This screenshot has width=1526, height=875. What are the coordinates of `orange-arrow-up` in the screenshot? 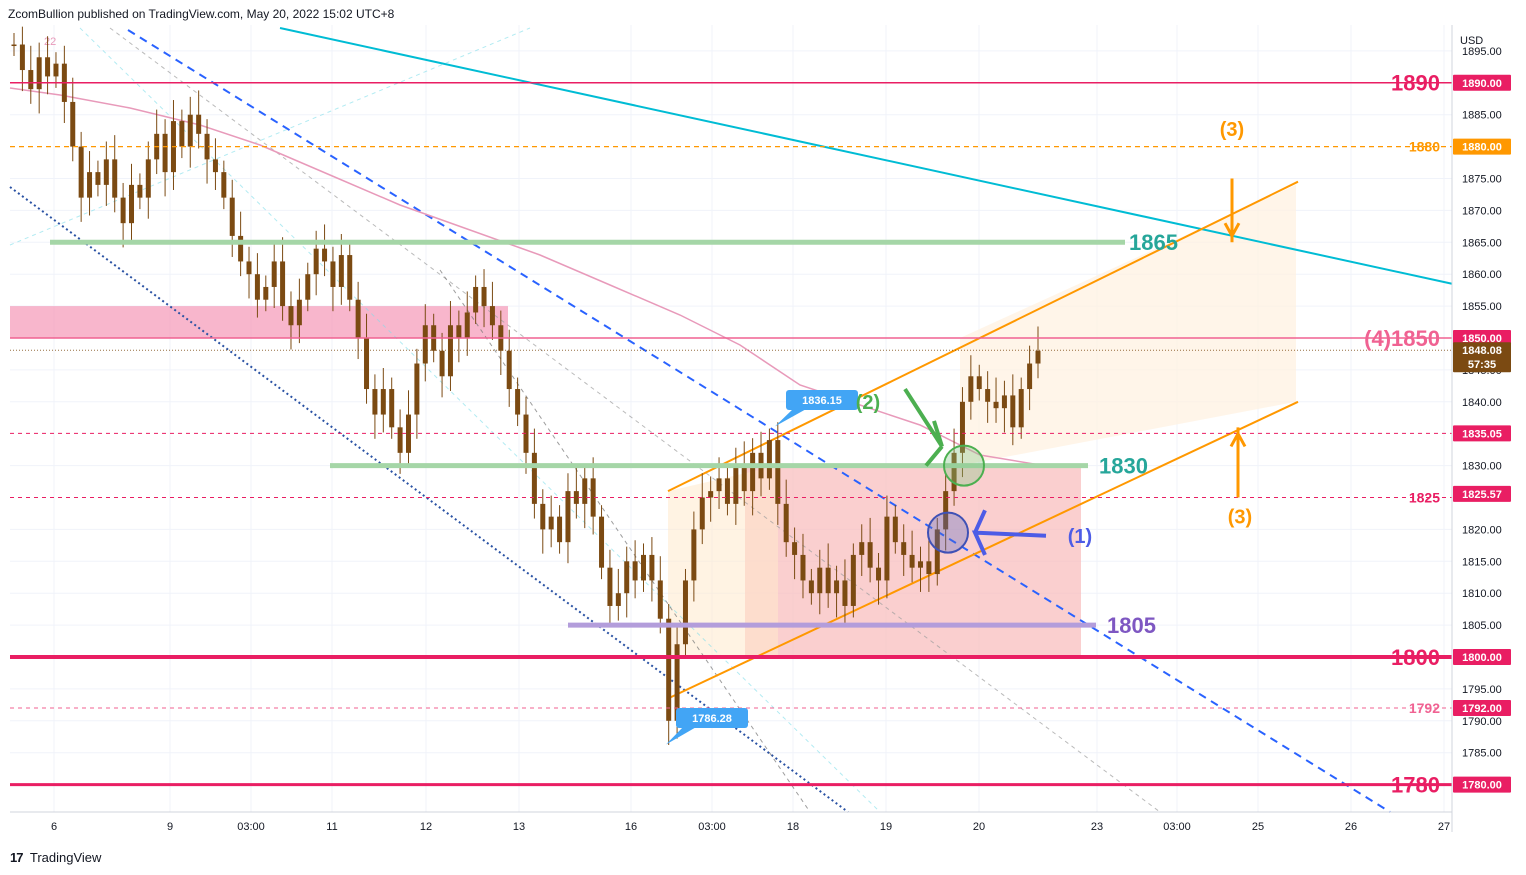 It's located at (1238, 462).